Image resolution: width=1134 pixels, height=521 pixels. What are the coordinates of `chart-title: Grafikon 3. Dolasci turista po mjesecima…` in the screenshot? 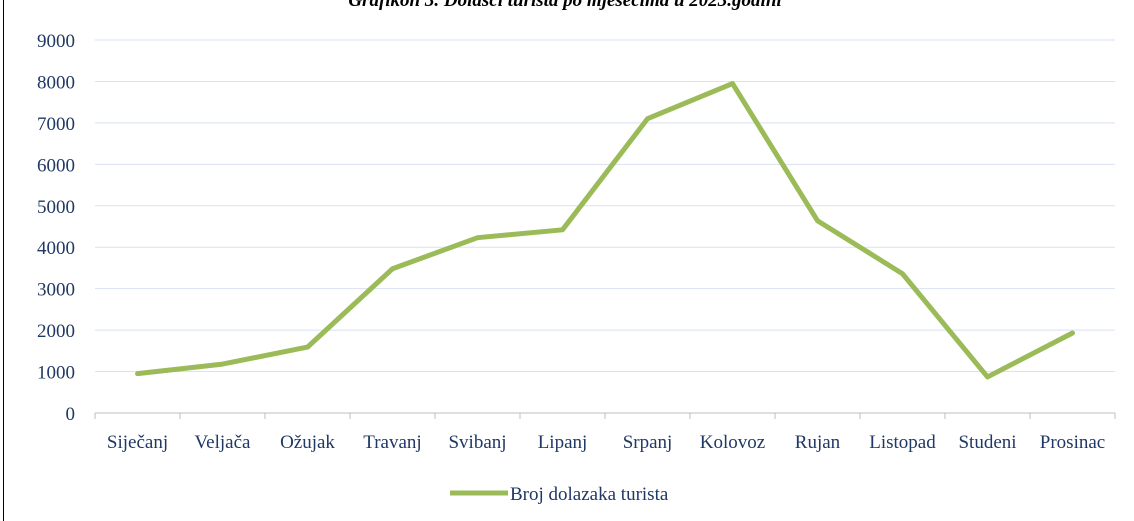 It's located at (565, 5).